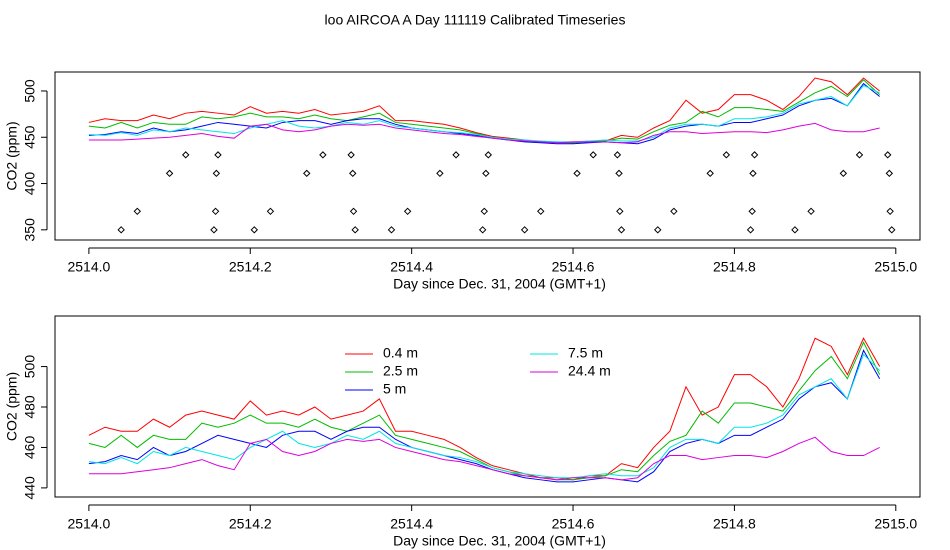 The image size is (950, 550). Describe the element at coordinates (30, 137) in the screenshot. I see `y-tick-label: 450` at that location.